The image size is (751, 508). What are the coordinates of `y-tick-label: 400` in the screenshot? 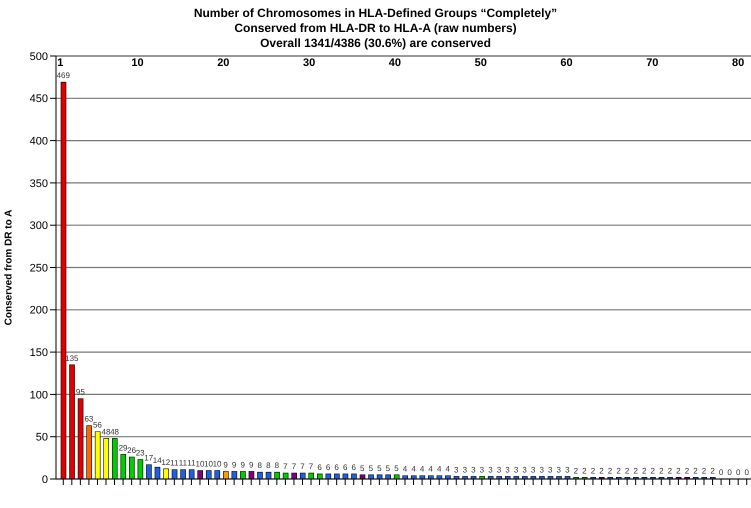 It's located at (39, 142).